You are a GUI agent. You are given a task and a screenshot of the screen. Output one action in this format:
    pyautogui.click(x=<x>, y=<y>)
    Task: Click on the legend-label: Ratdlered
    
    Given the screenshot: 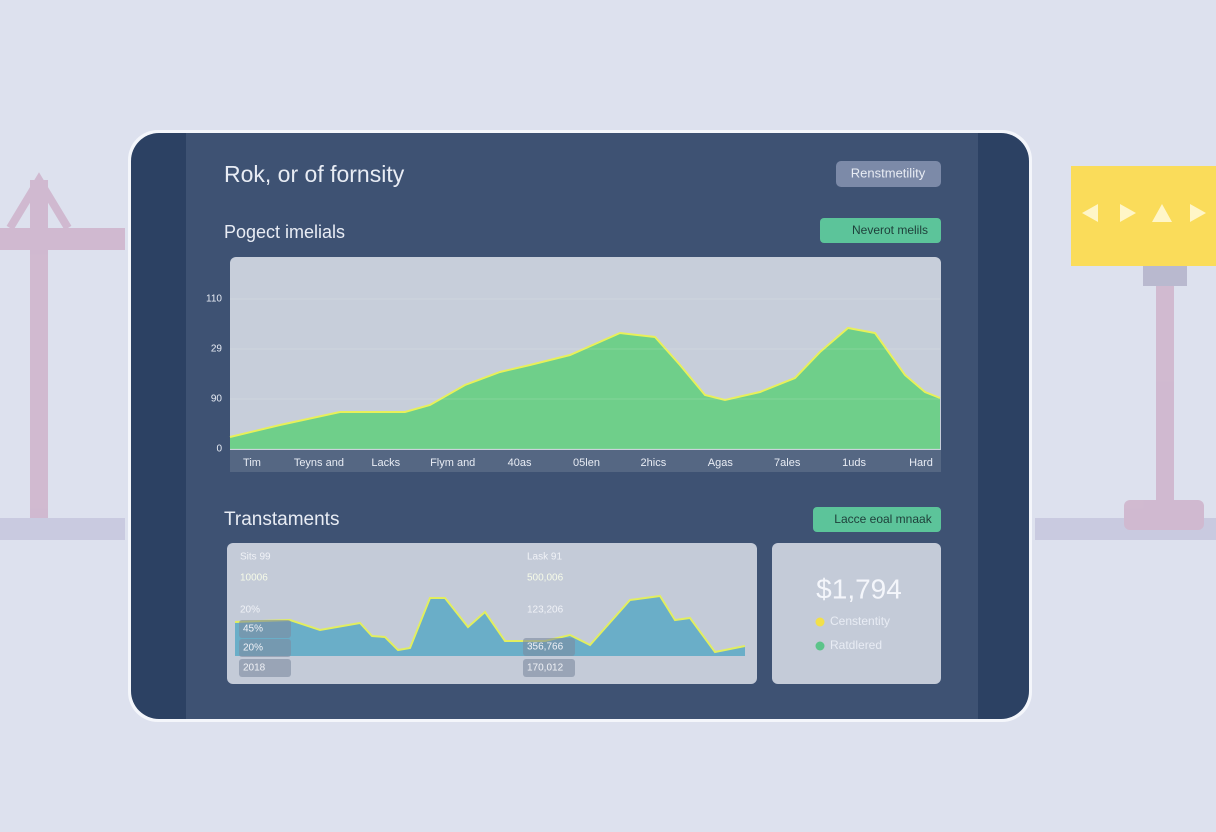 What is the action you would take?
    pyautogui.click(x=856, y=645)
    